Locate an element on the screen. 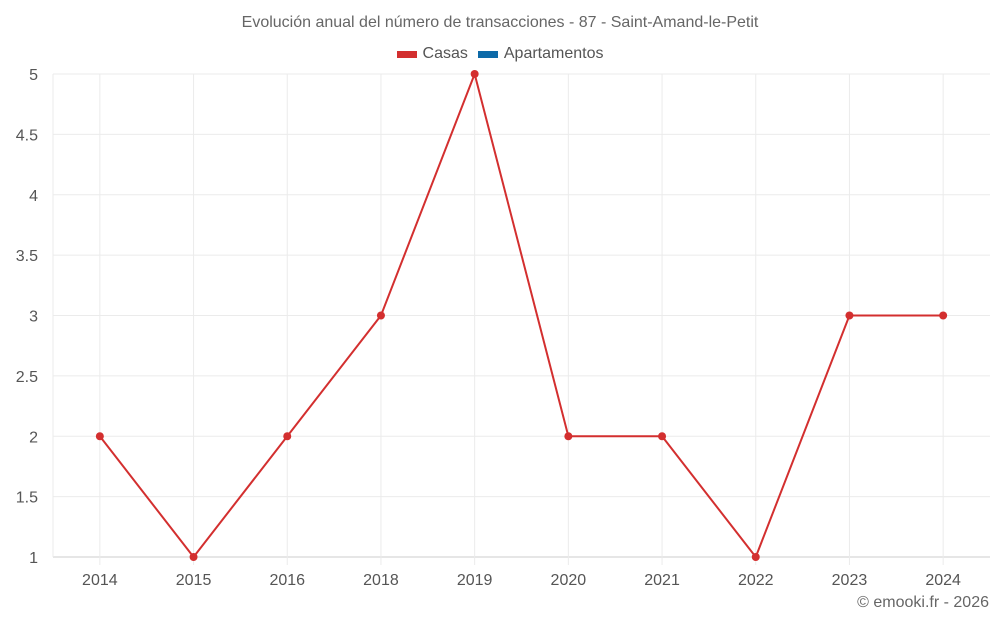 This screenshot has height=625, width=1000. x-tick-label: 2015 is located at coordinates (194, 580).